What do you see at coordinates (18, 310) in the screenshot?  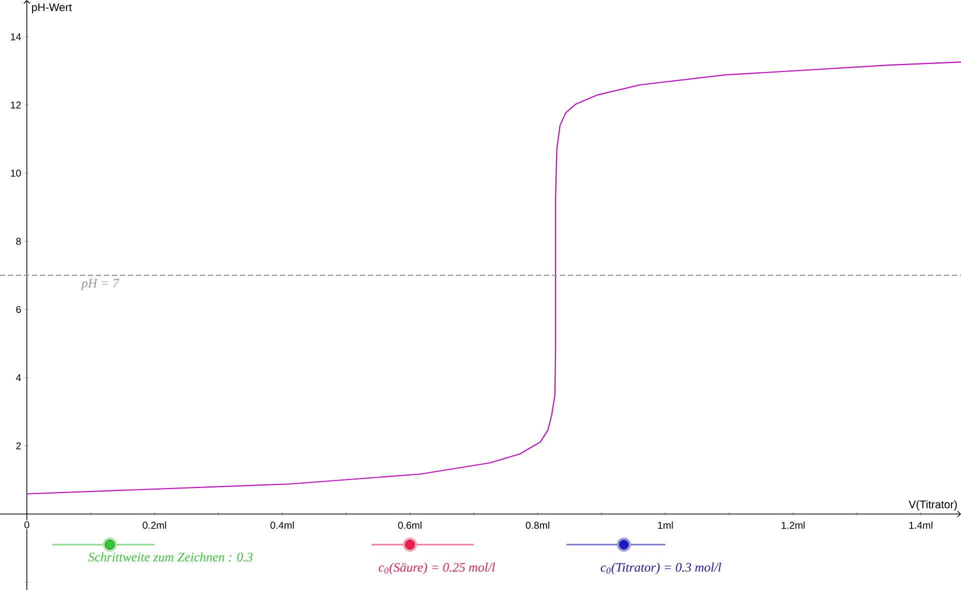 I see `y-tick-label: 6` at bounding box center [18, 310].